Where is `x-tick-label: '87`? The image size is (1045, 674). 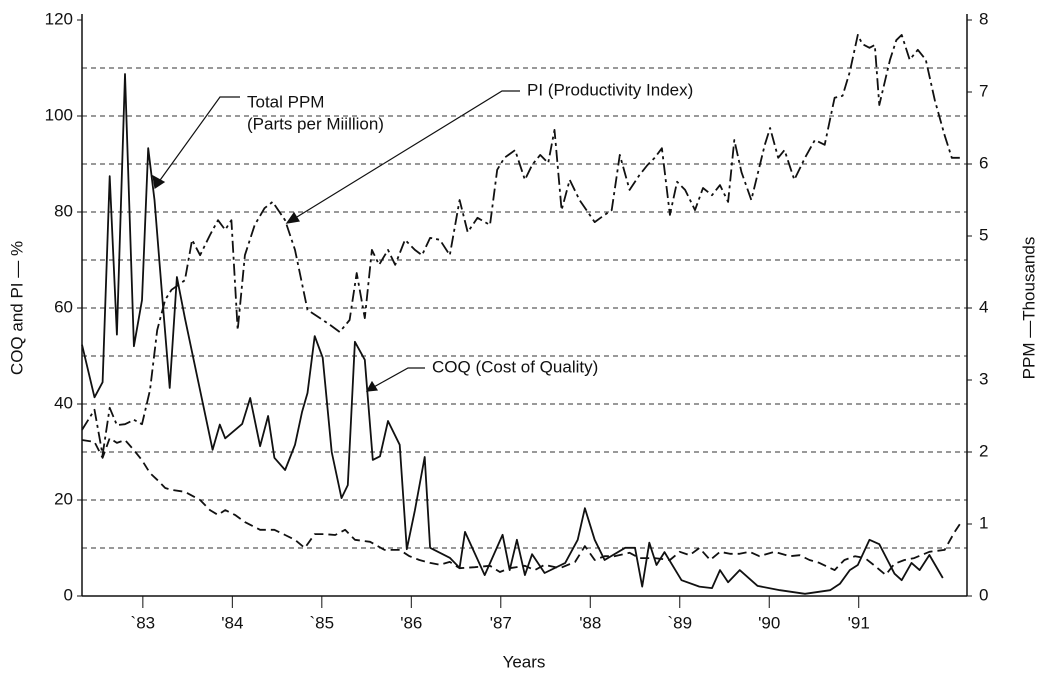
x-tick-label: '87 is located at coordinates (501, 622).